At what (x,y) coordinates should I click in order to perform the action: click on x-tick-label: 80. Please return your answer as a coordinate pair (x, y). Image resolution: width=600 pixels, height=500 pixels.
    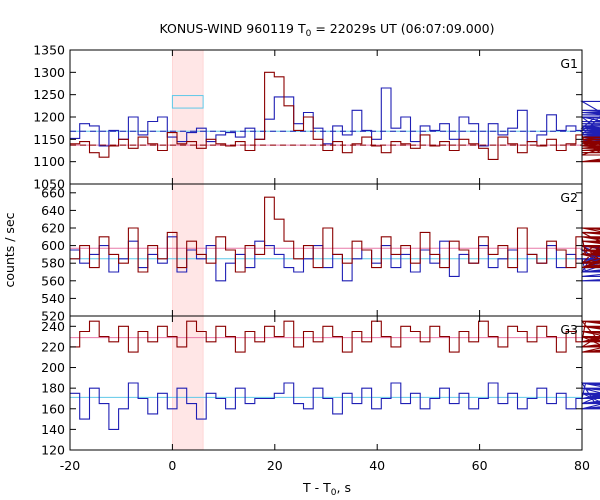
    Looking at the image, I should click on (582, 465).